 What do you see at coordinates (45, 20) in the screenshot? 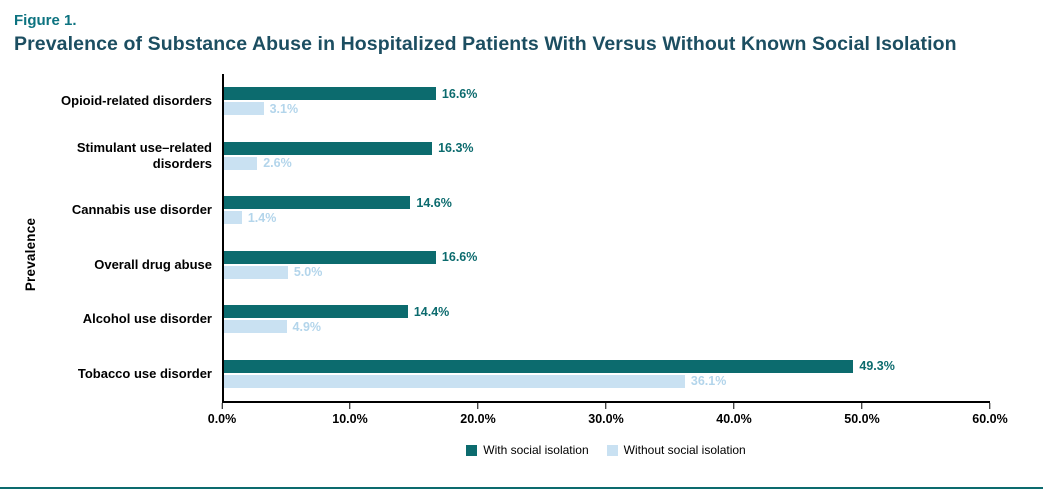
I see `figure-label: Figure 1.` at bounding box center [45, 20].